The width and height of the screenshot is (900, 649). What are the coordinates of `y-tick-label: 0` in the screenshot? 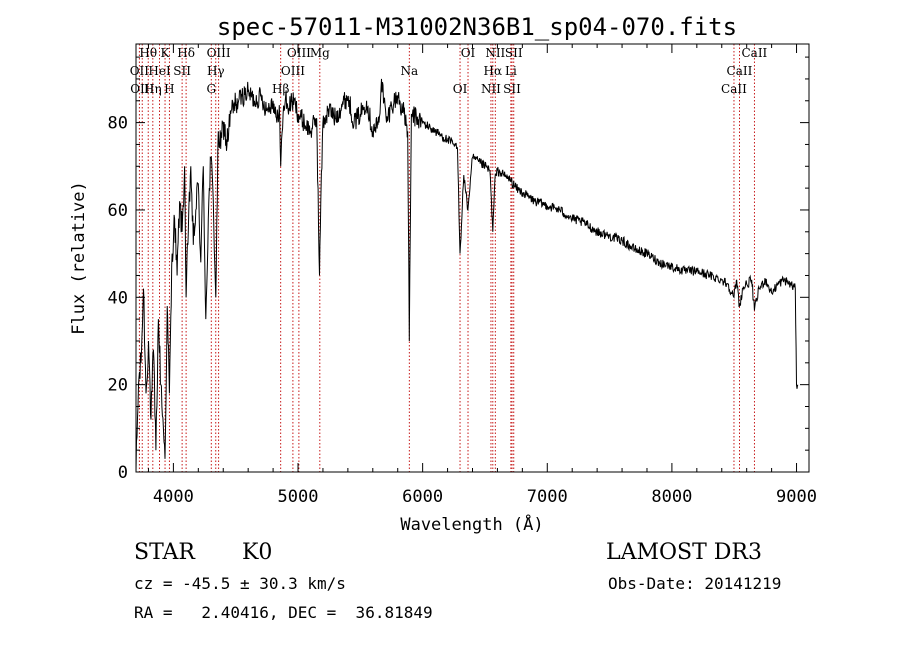 It's located at (123, 473).